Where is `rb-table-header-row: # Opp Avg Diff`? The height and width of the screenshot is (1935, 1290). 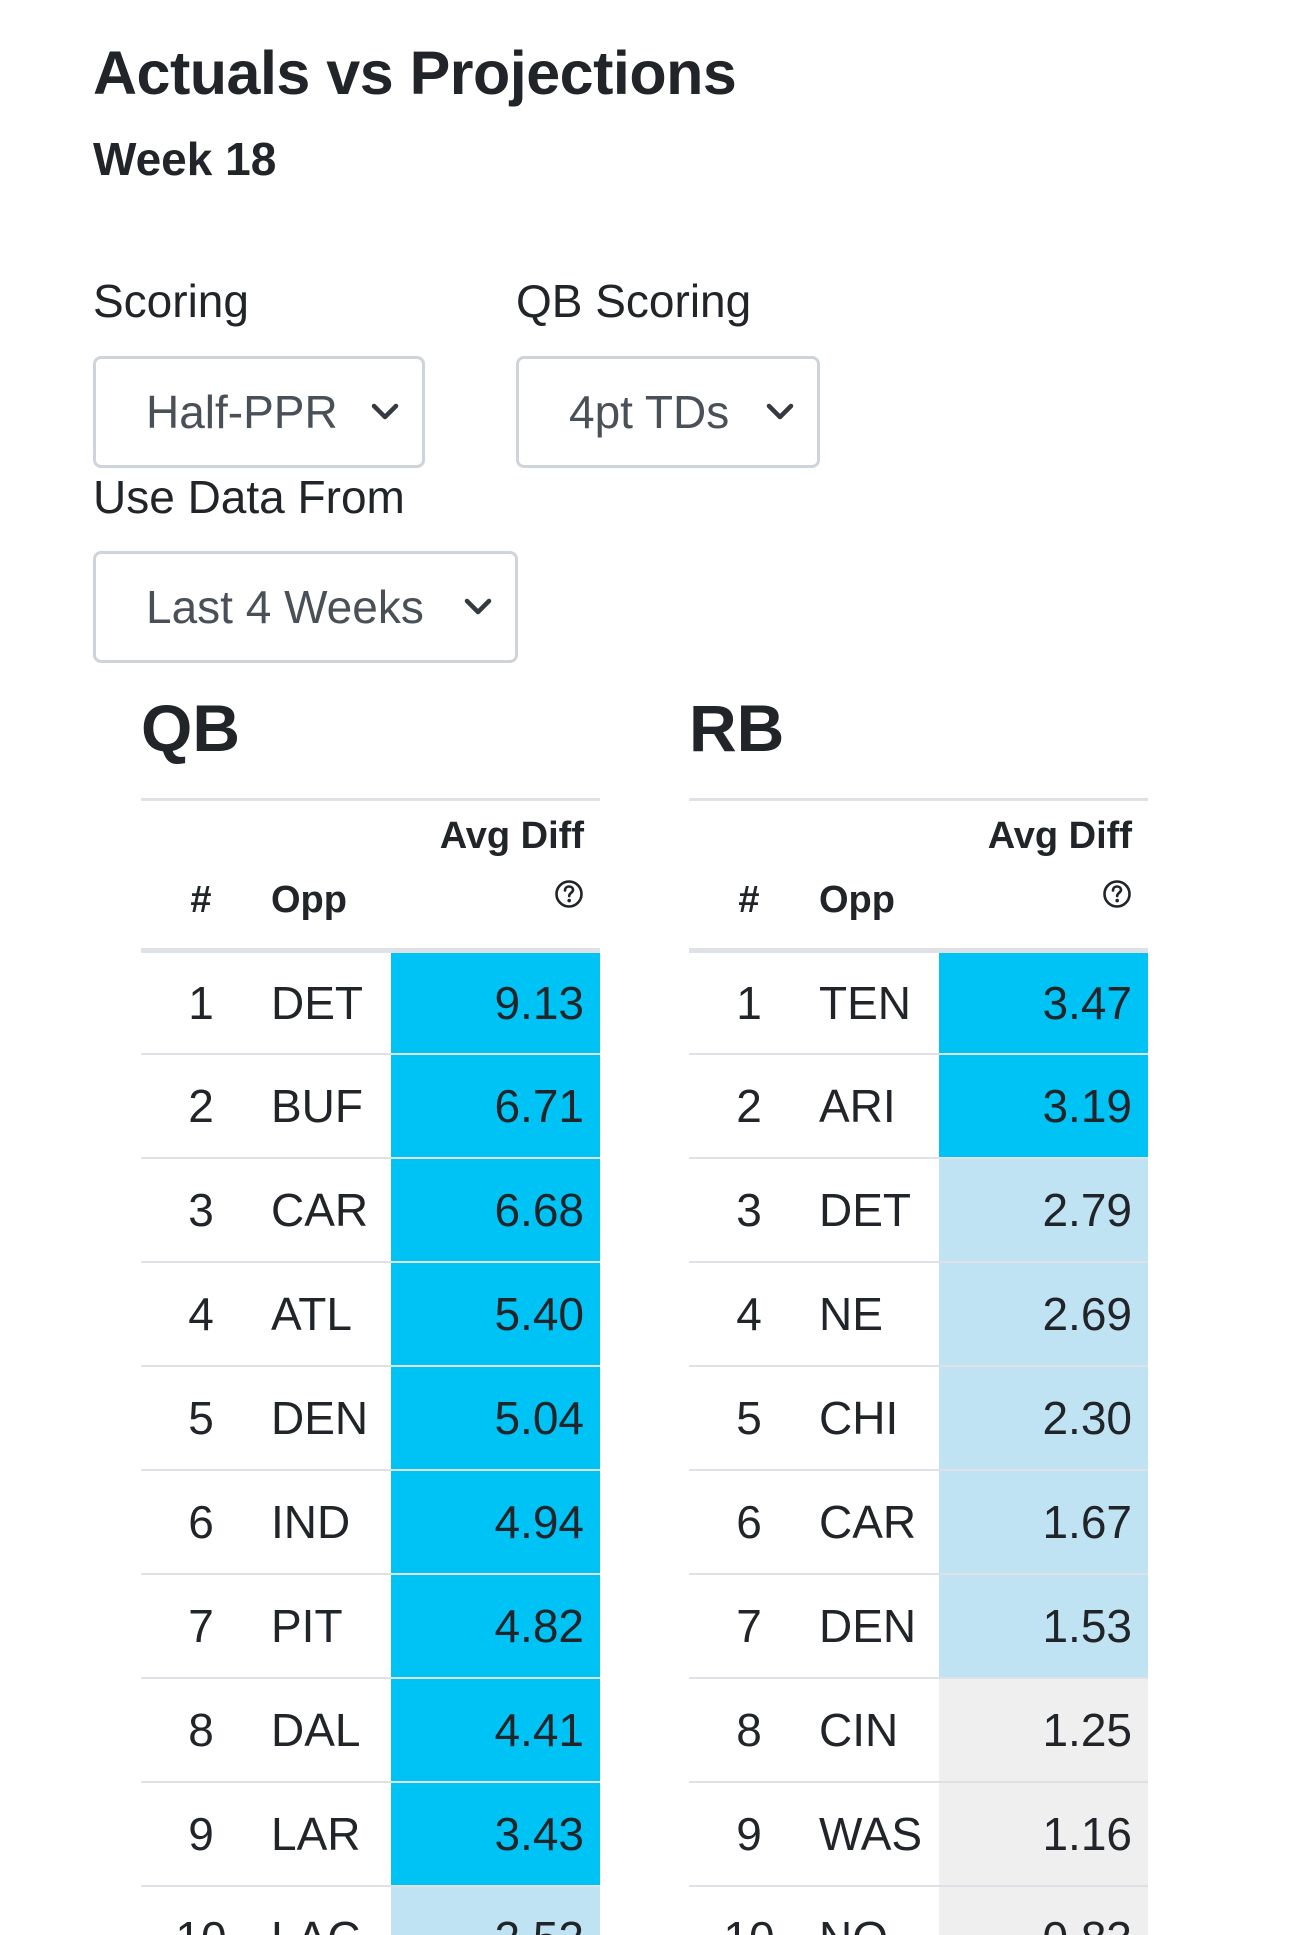
rb-table-header-row: # Opp Avg Diff is located at coordinates (918, 877).